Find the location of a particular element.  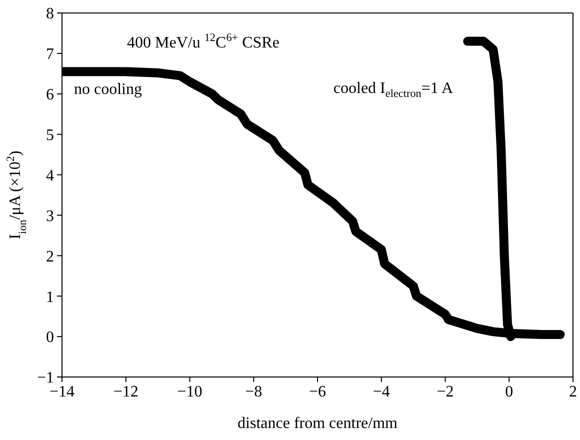

annotation: 400 MeV/u $^{12}$C$^{6+}$ CSRe is located at coordinates (203, 42).